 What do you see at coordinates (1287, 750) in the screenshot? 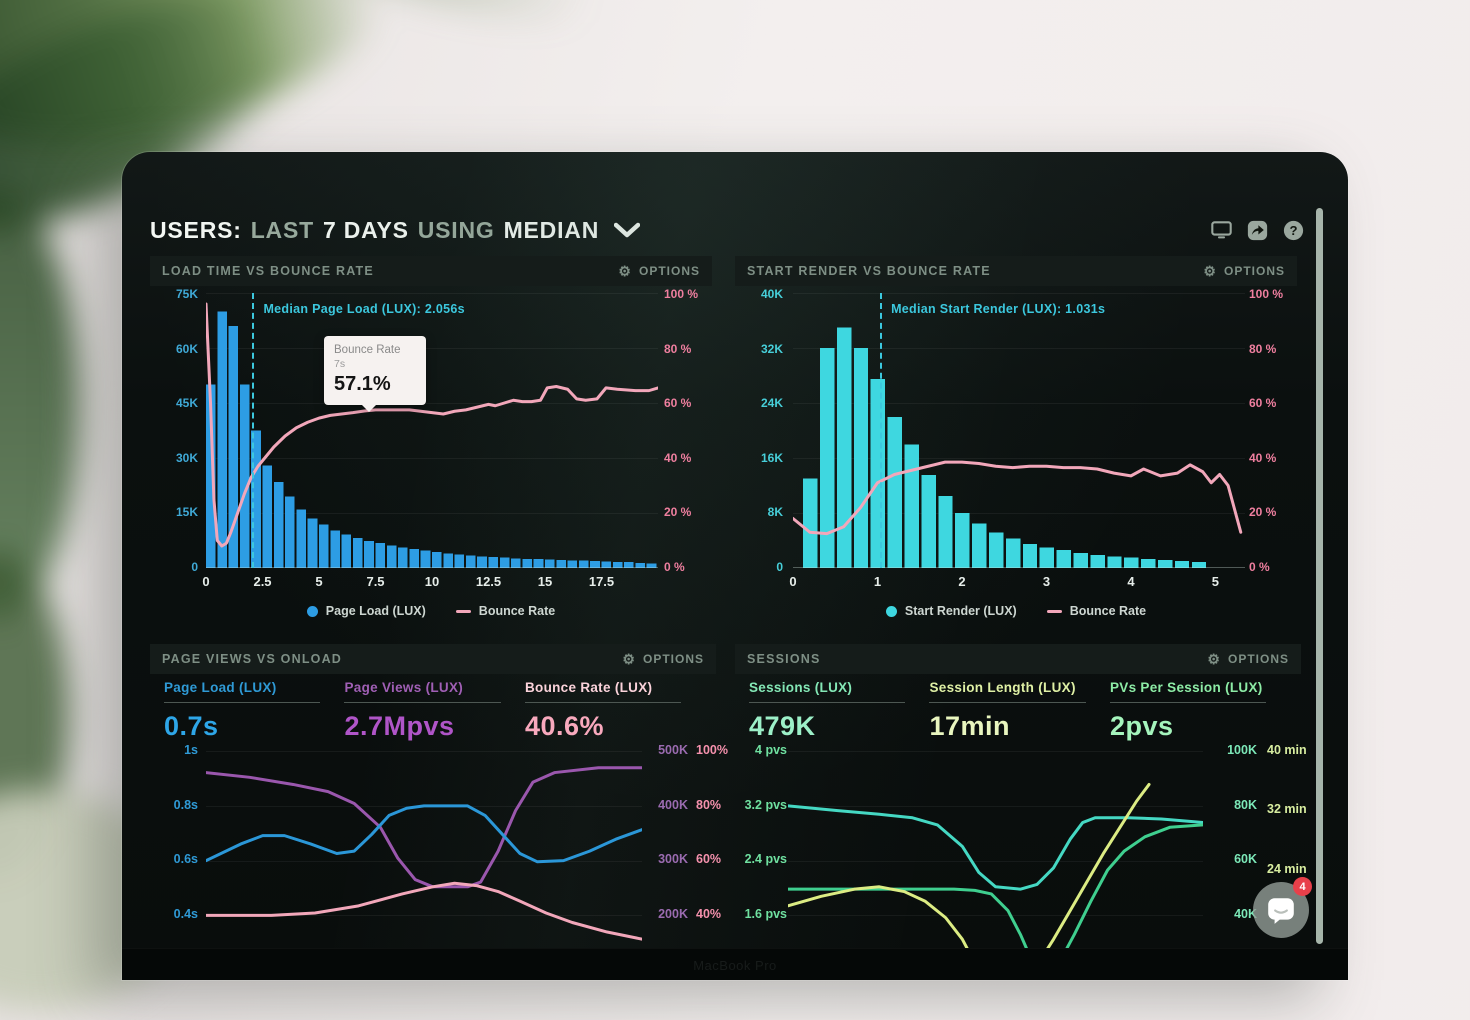
I see `axis-label: 40 min` at bounding box center [1287, 750].